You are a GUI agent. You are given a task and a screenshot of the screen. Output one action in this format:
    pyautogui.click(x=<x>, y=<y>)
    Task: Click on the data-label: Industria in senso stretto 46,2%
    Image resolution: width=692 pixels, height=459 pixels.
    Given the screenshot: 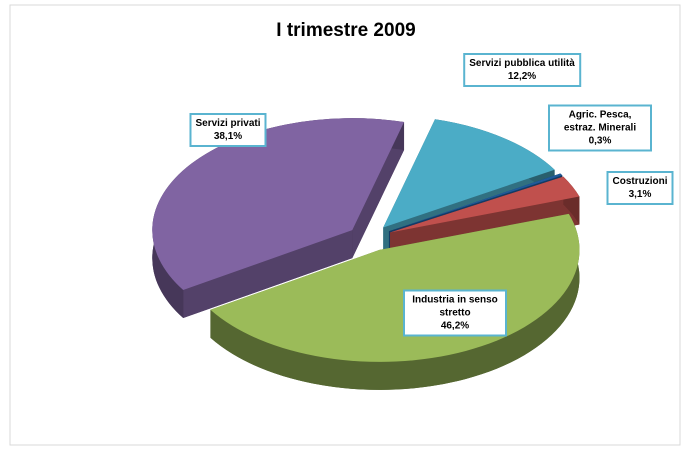 What is the action you would take?
    pyautogui.click(x=455, y=313)
    